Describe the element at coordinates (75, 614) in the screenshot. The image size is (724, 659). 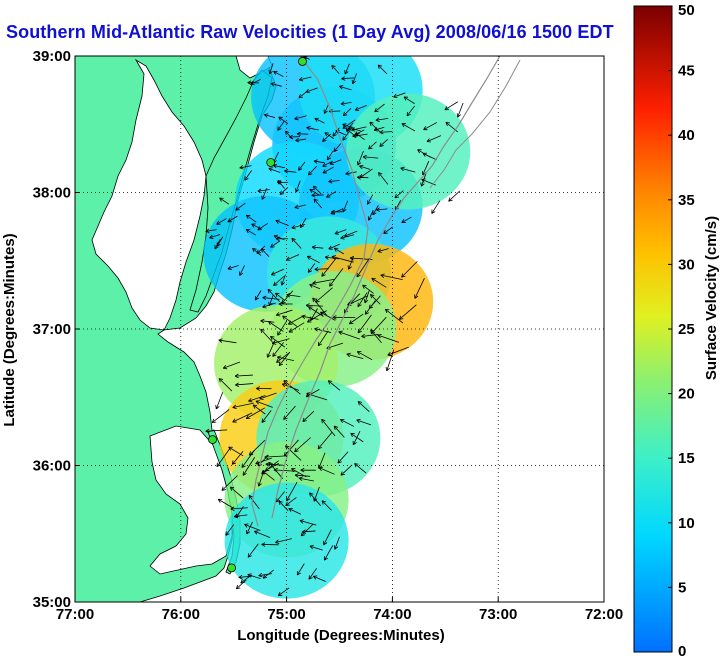
I see `x-tick-label: 77:00` at that location.